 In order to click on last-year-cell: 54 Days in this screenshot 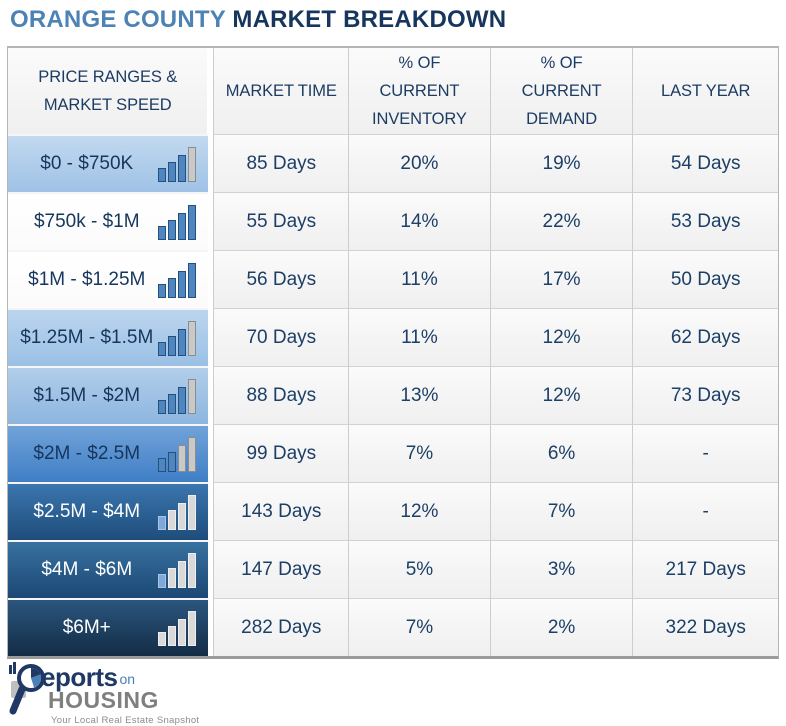, I will do `click(705, 163)`.